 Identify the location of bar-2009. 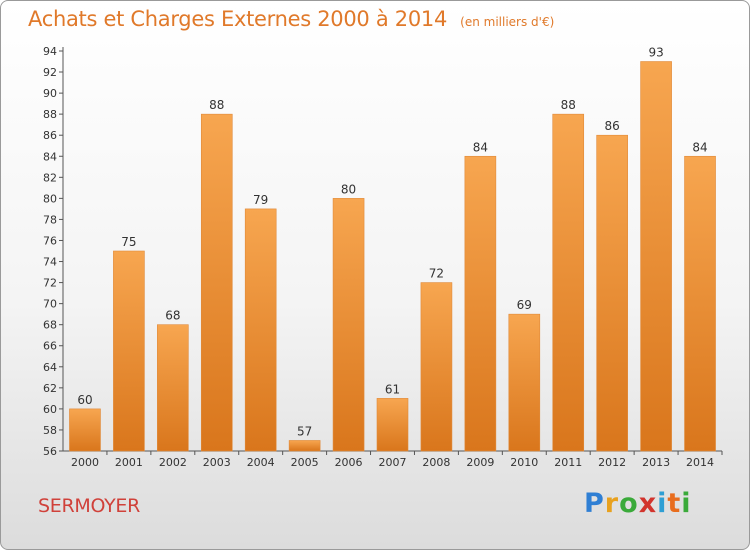
(480, 303).